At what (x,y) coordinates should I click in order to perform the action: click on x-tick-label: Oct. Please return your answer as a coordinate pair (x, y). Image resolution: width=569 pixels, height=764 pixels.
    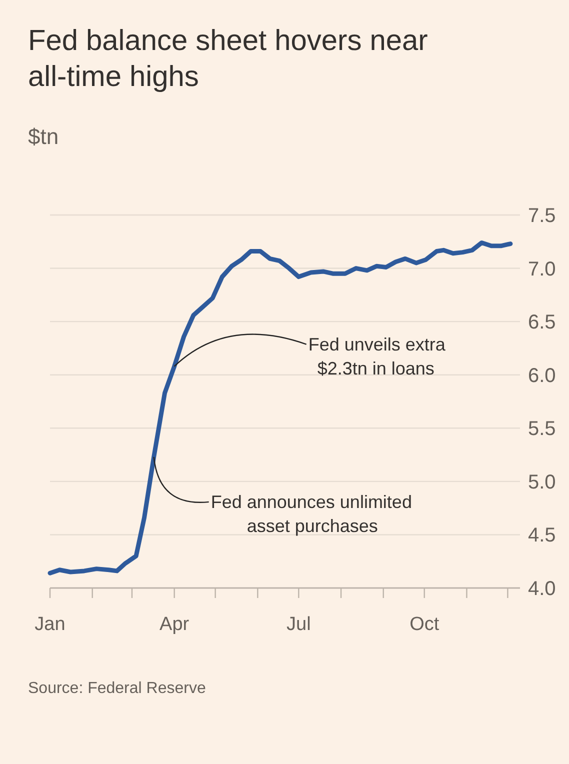
    Looking at the image, I should click on (425, 624).